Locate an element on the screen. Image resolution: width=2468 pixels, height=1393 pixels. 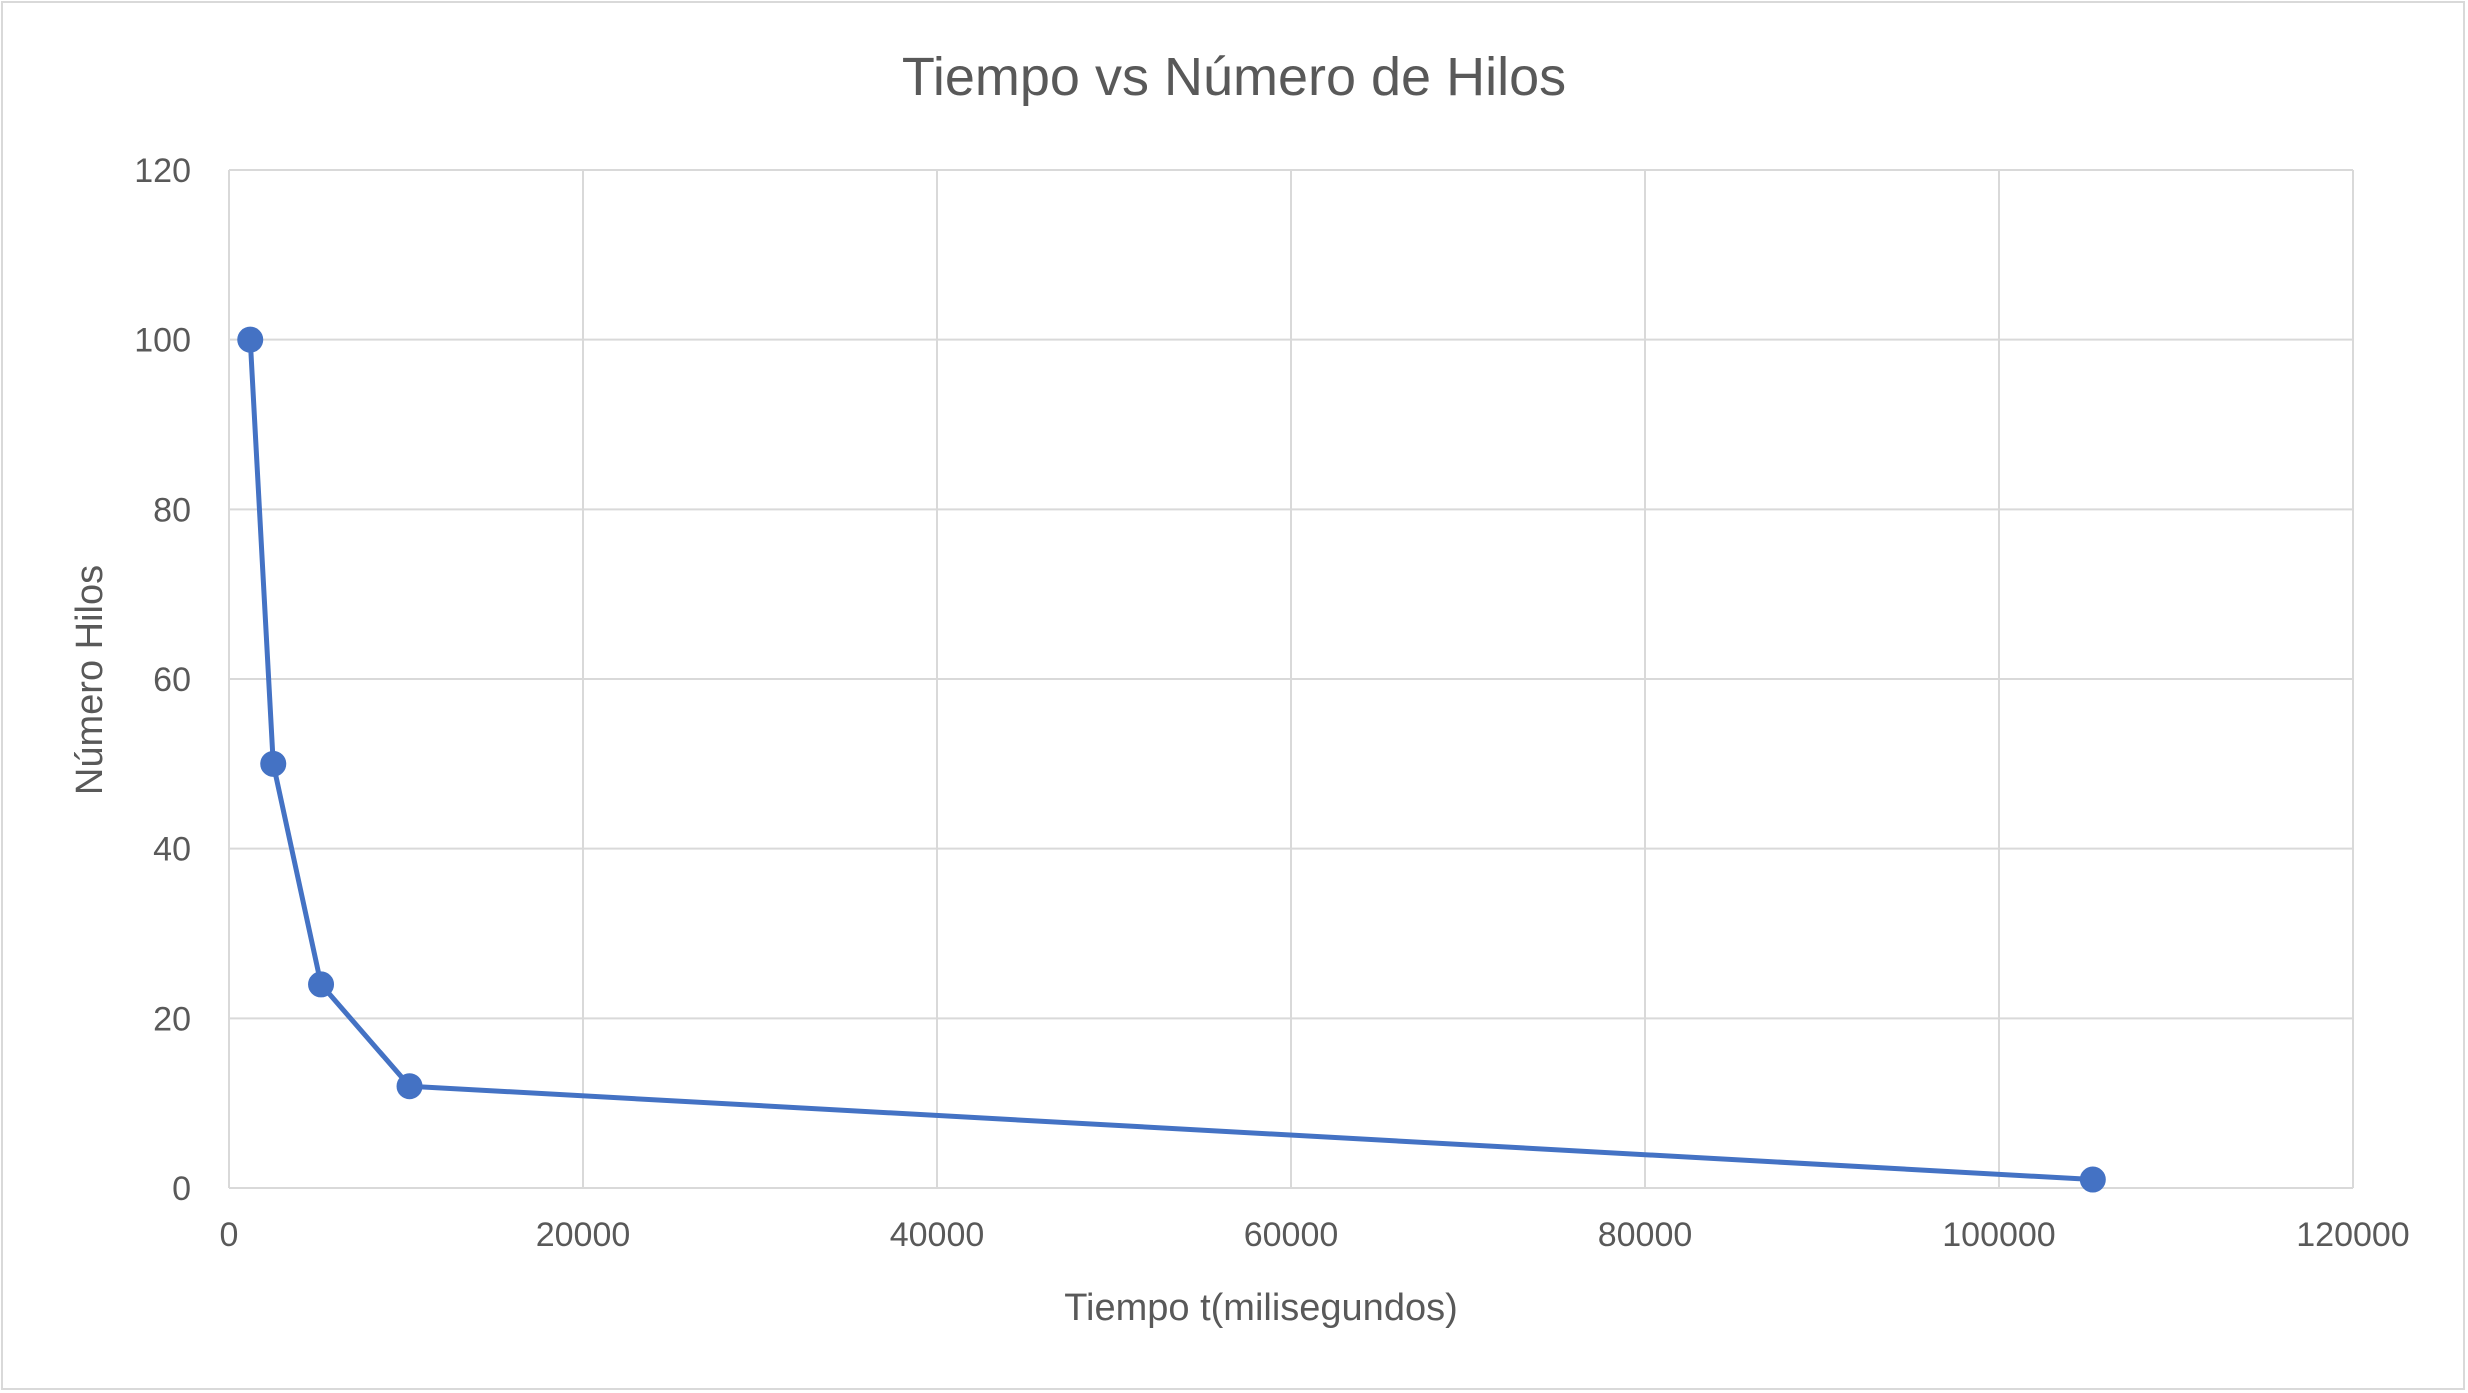
x-tick-label: 40000 is located at coordinates (937, 1235).